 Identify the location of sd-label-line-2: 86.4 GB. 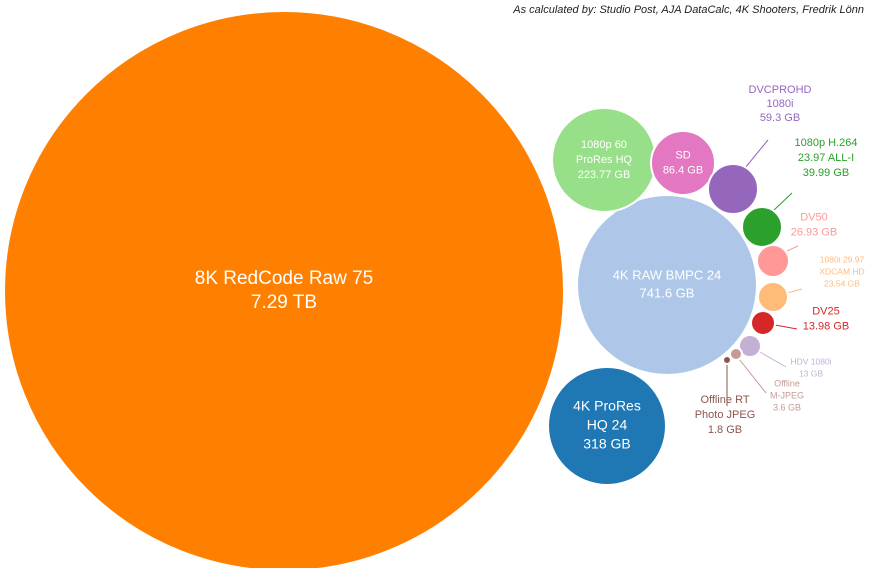
(683, 170).